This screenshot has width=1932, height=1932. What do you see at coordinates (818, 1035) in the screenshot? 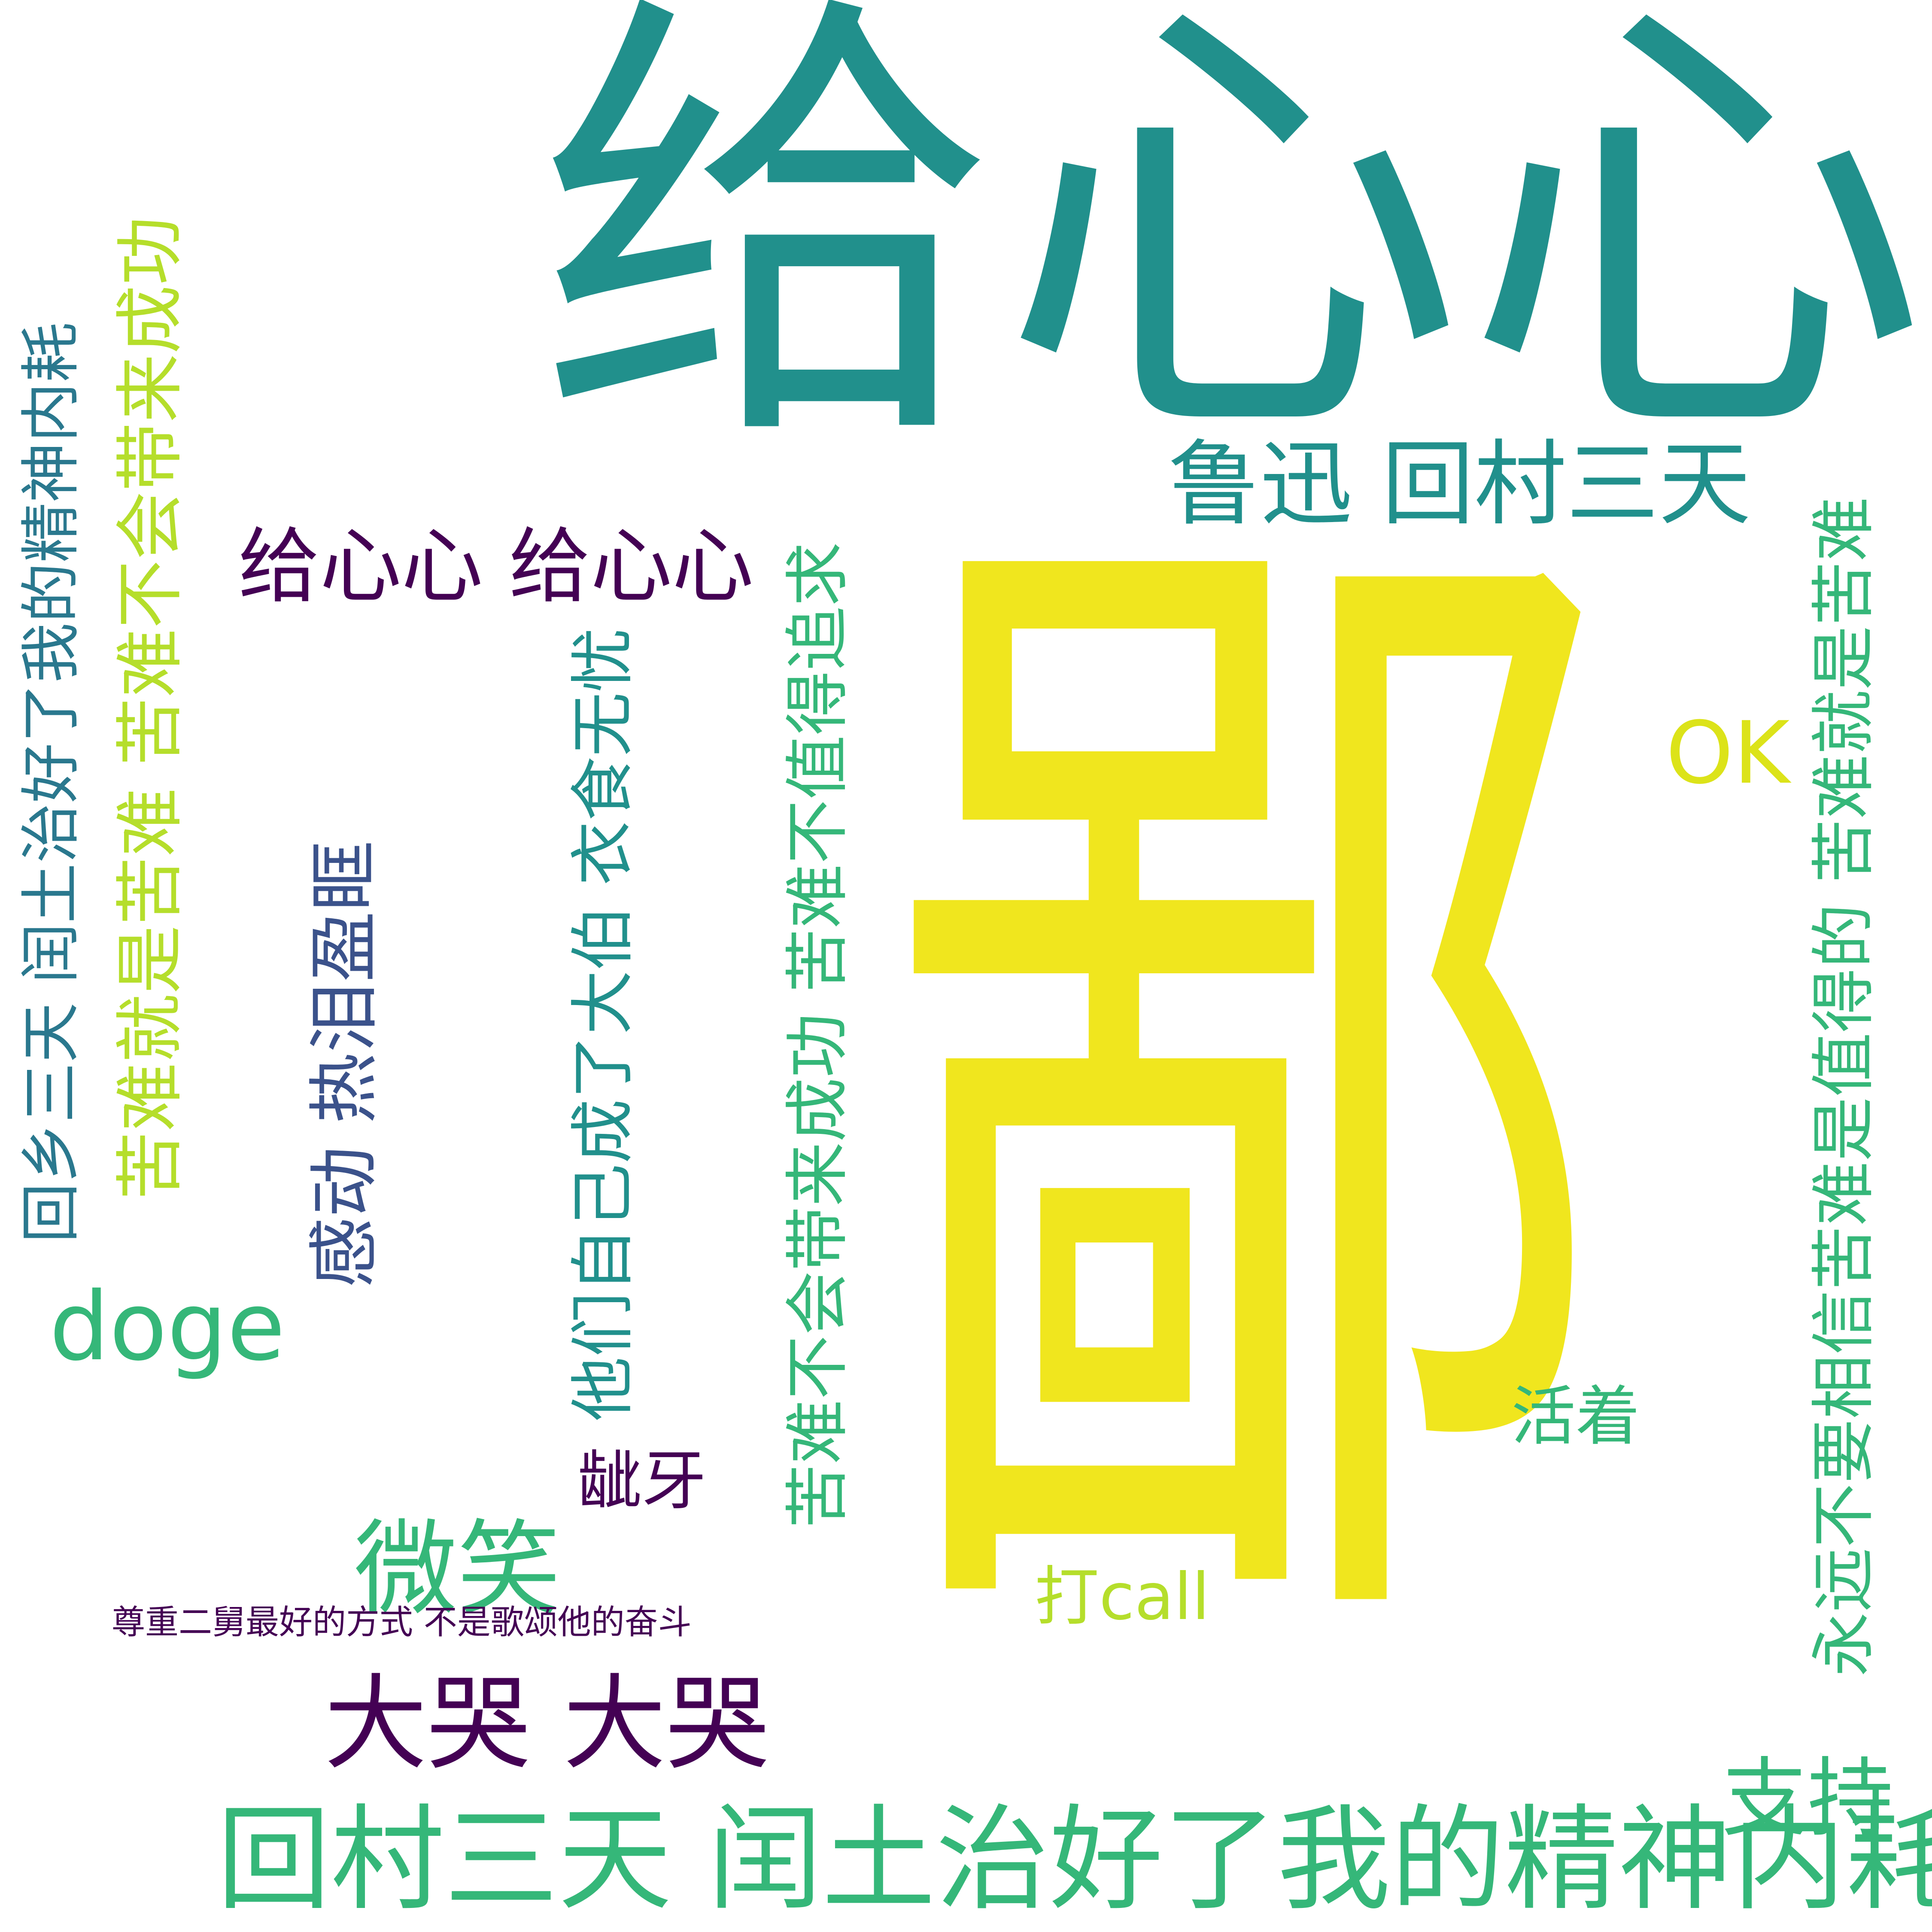
I see `word-ku-nan-bu-hui-dai-lai: 苦难不会带来成功 苦难不值得追求` at bounding box center [818, 1035].